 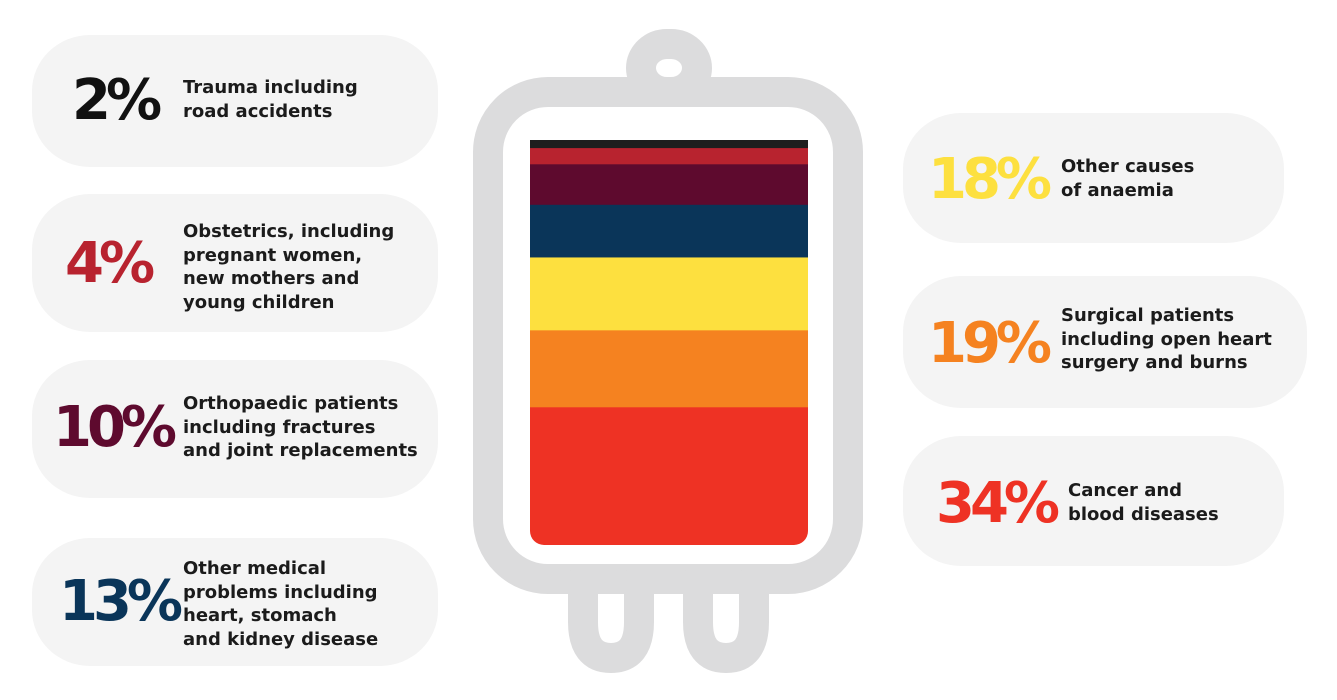 I want to click on pct-obstetrics: 4%, so click(x=110, y=263).